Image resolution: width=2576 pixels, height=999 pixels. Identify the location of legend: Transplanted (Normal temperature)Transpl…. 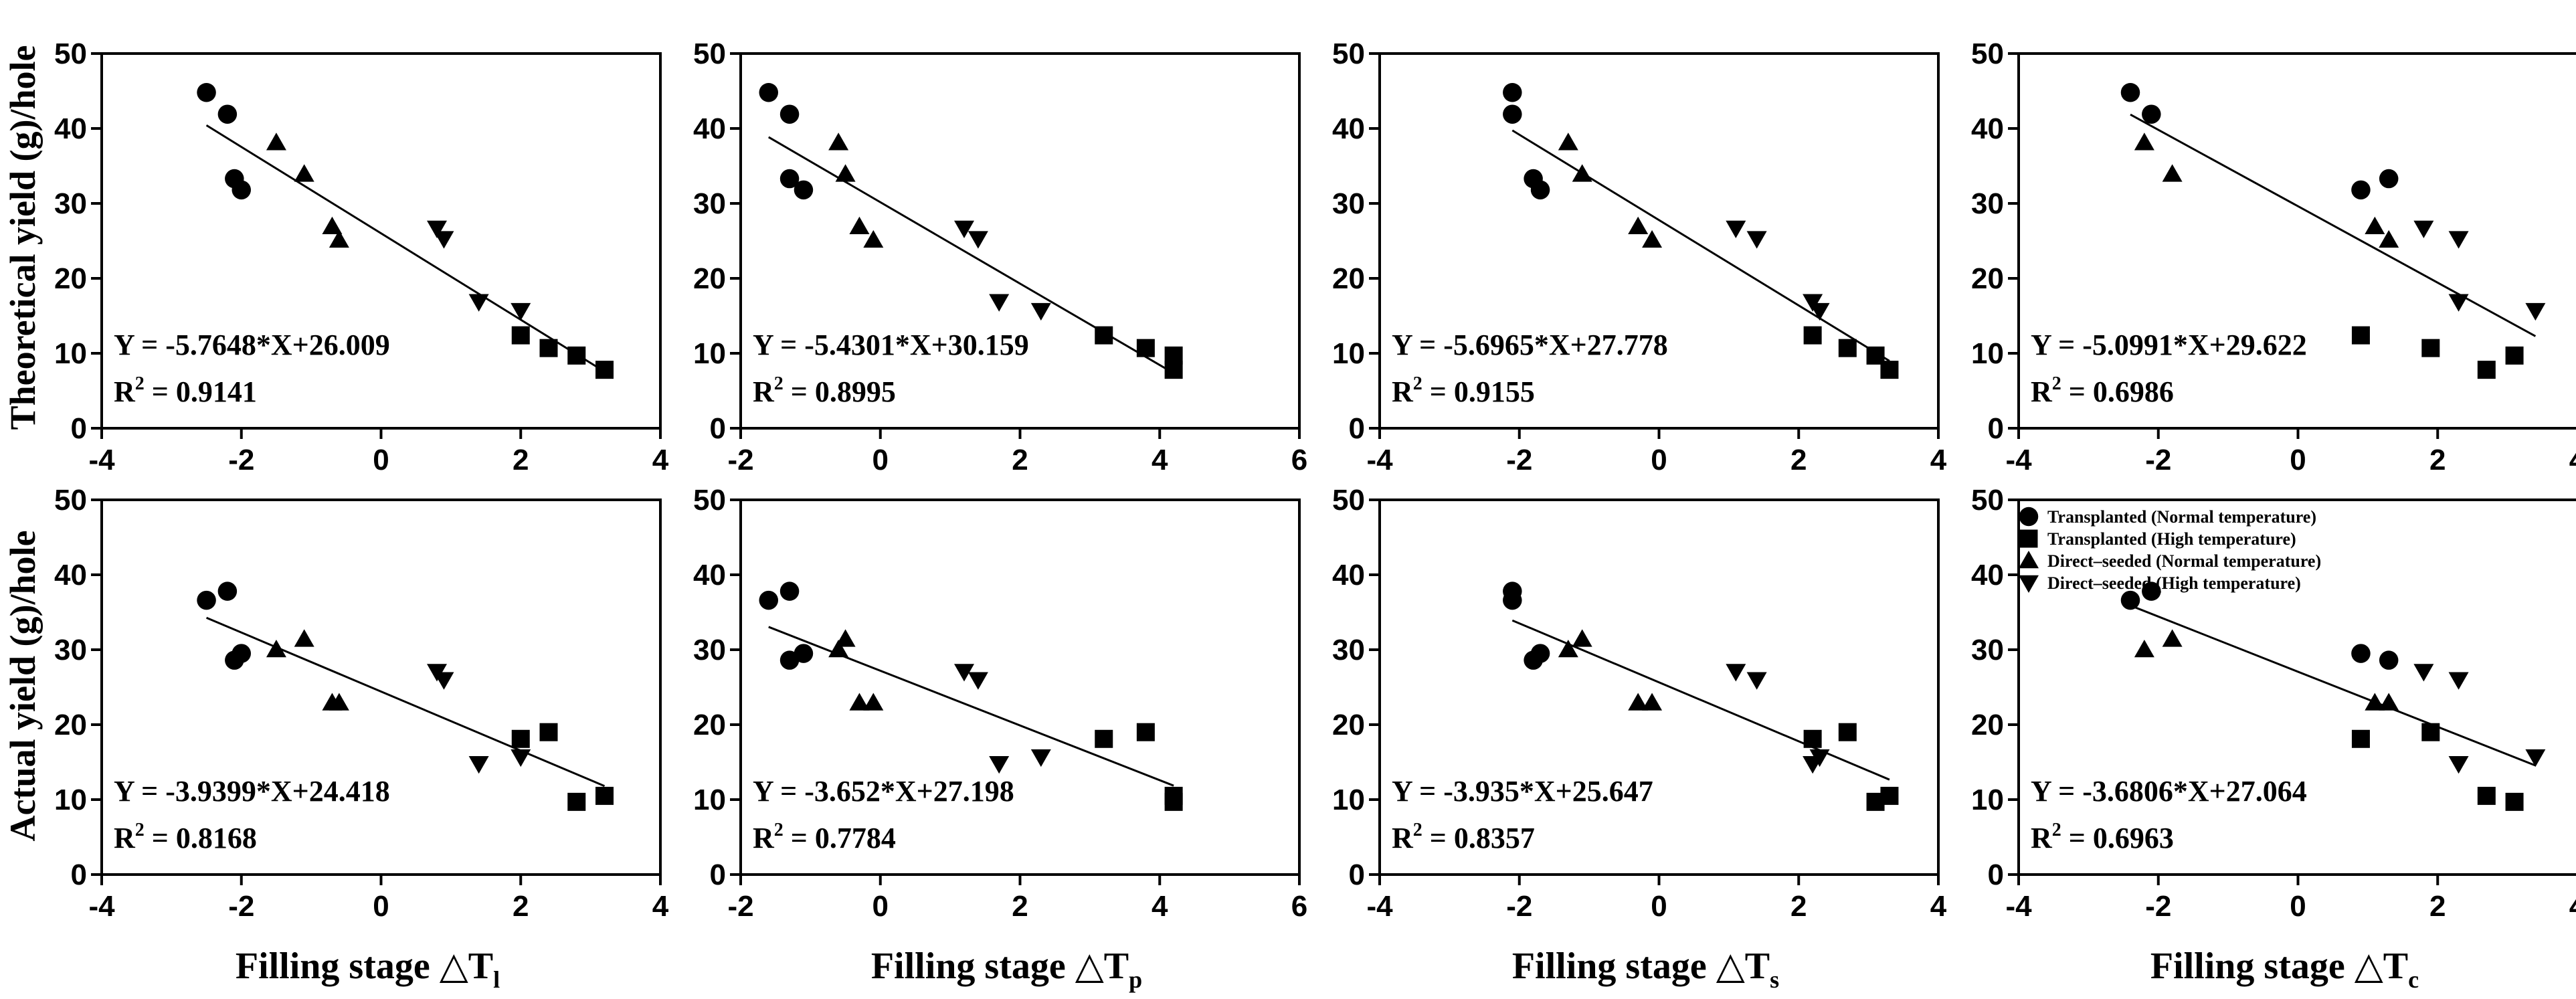
(2170, 550).